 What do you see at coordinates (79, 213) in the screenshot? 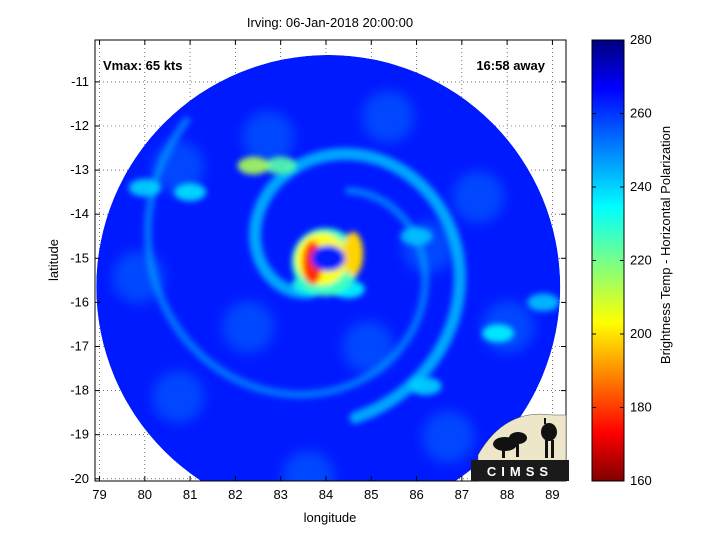
I see `y-tick-label: -14` at bounding box center [79, 213].